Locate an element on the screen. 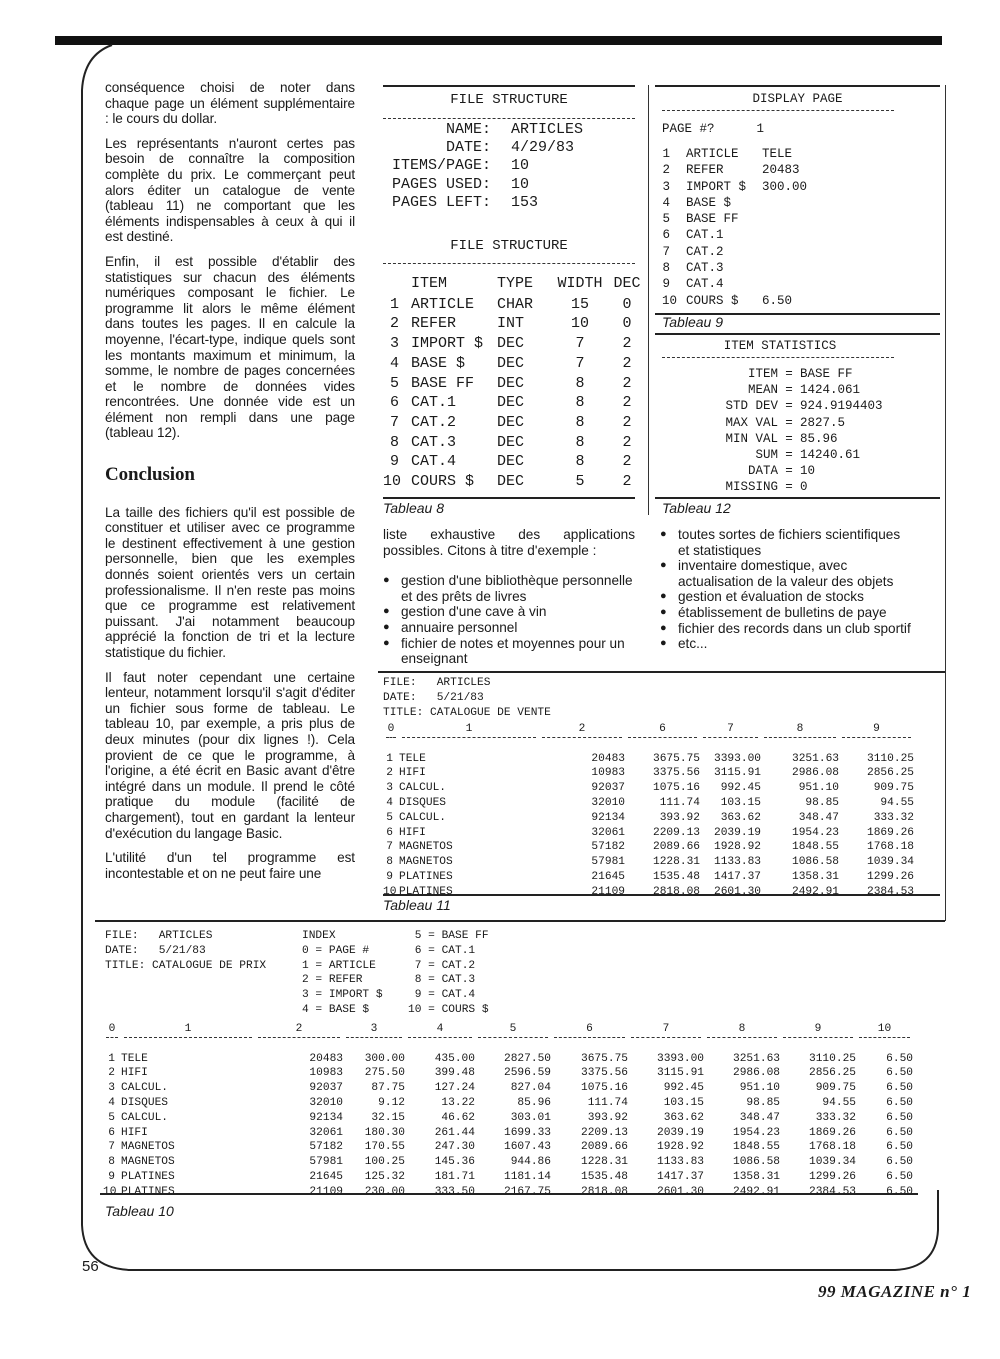  table-cell: 275.50 is located at coordinates (384, 1073).